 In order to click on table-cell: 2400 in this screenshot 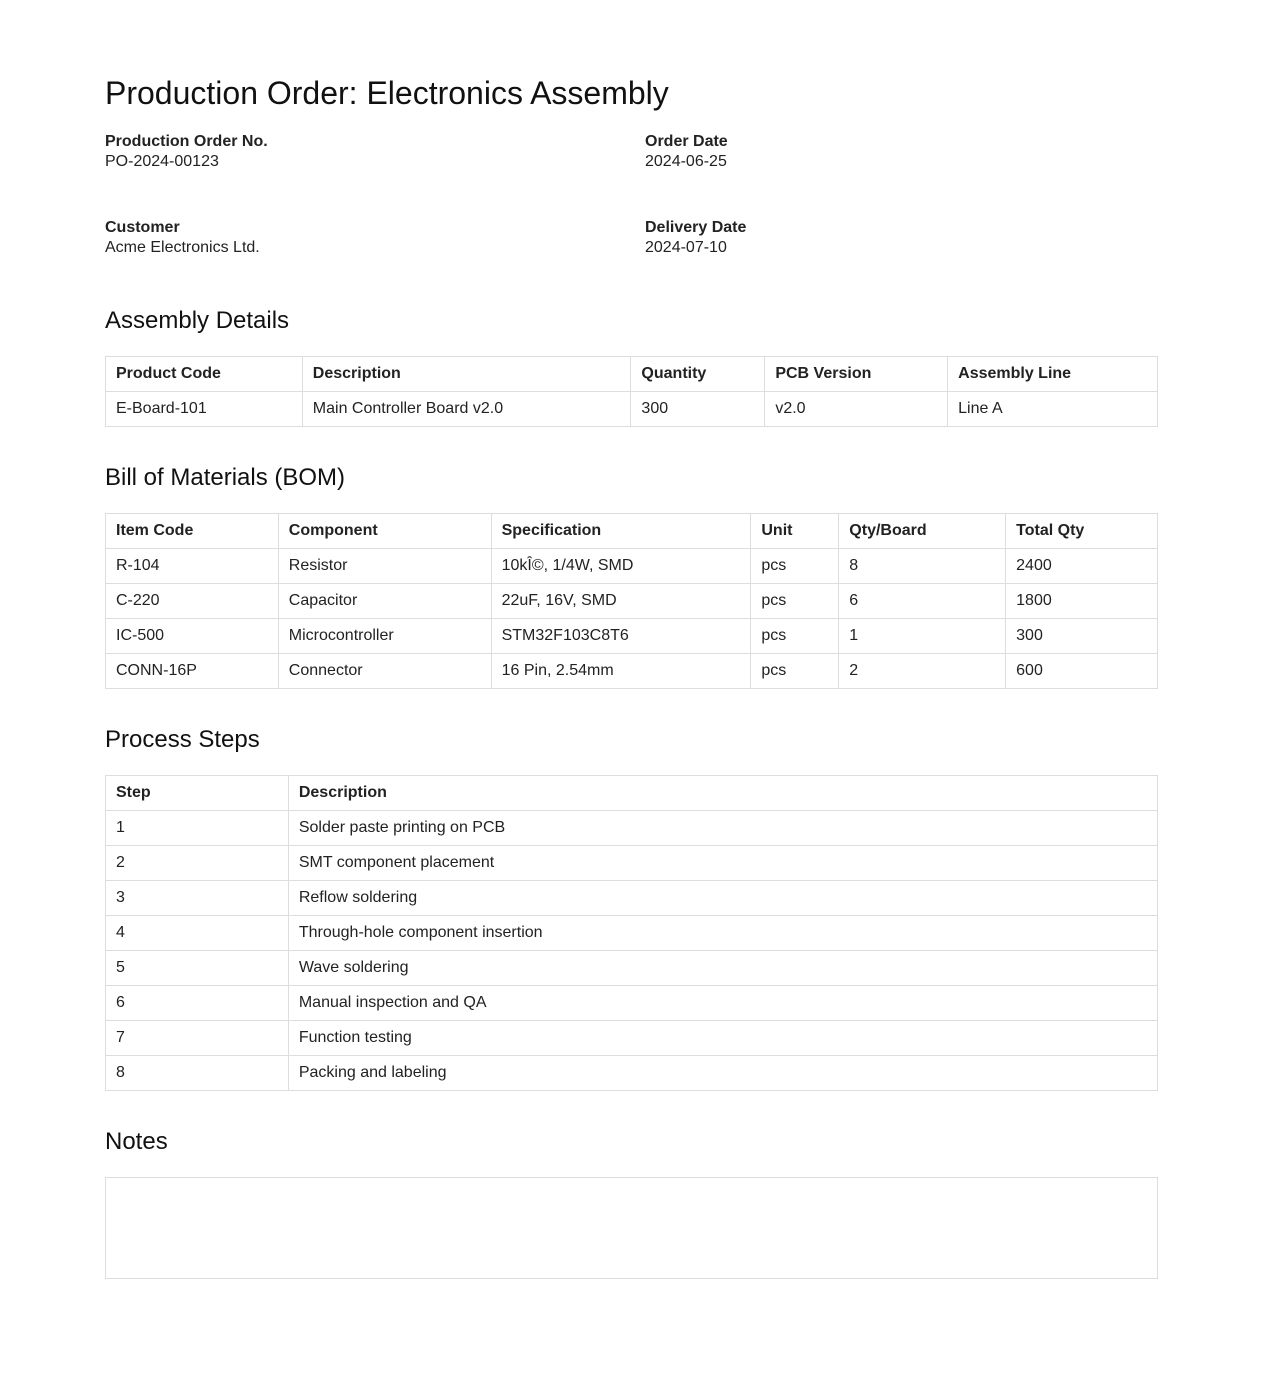, I will do `click(1081, 566)`.